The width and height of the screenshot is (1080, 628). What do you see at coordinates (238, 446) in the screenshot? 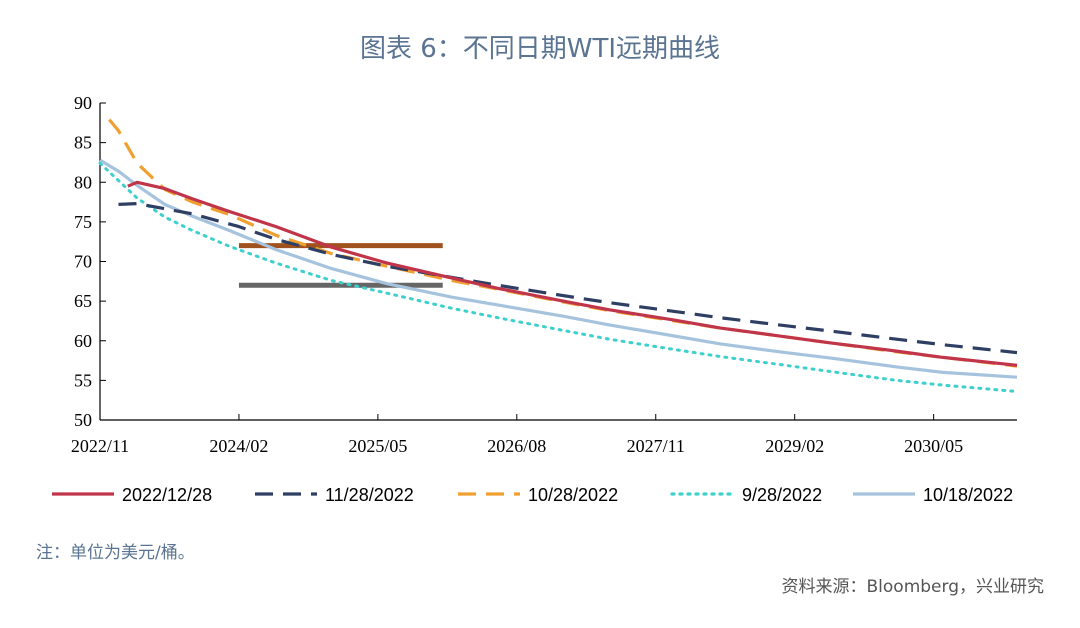
I see `x-tick-label: 2024/02` at bounding box center [238, 446].